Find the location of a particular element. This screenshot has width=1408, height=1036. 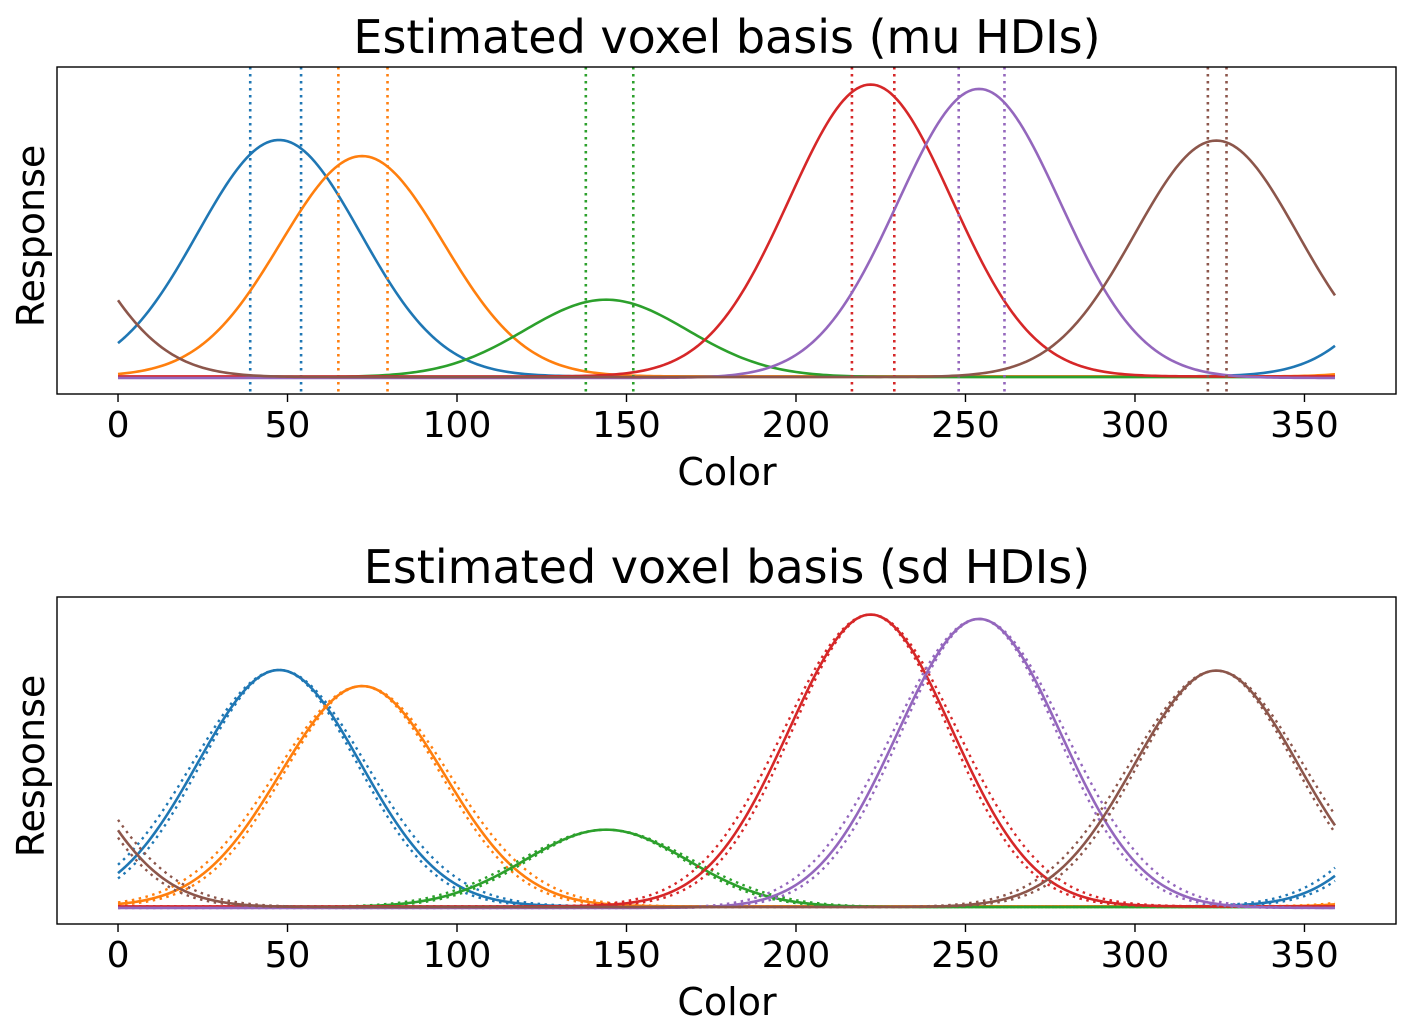

x-ticks-mu: 0 50 100 150 200 250 300 350 is located at coordinates (723, 420).